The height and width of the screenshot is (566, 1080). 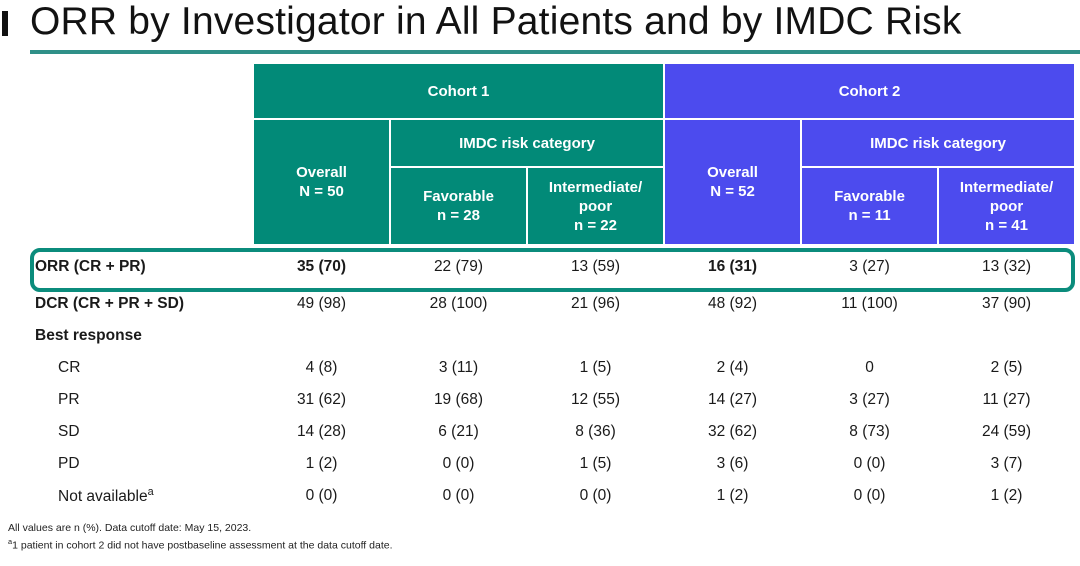 I want to click on cell-cr-c1-favorable: 3 (11), so click(x=458, y=367).